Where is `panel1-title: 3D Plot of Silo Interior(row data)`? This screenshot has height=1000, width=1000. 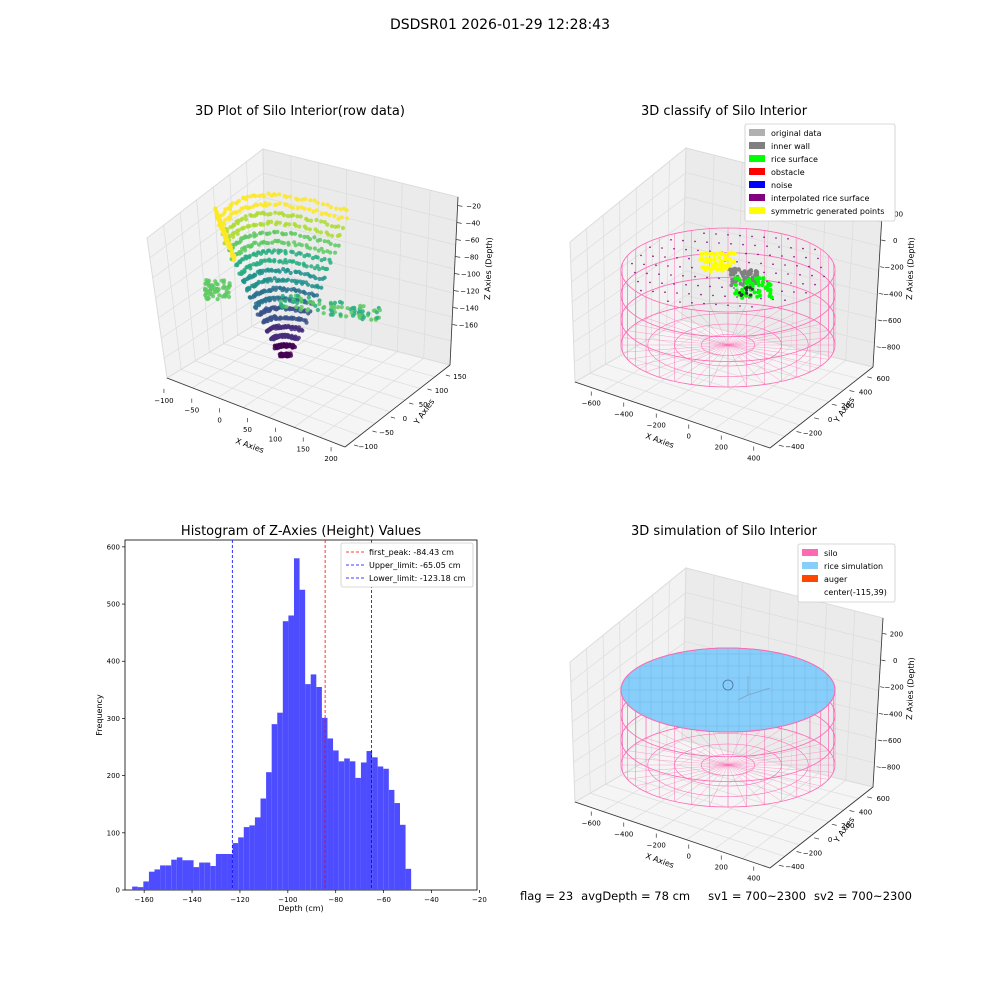 panel1-title: 3D Plot of Silo Interior(row data) is located at coordinates (300, 111).